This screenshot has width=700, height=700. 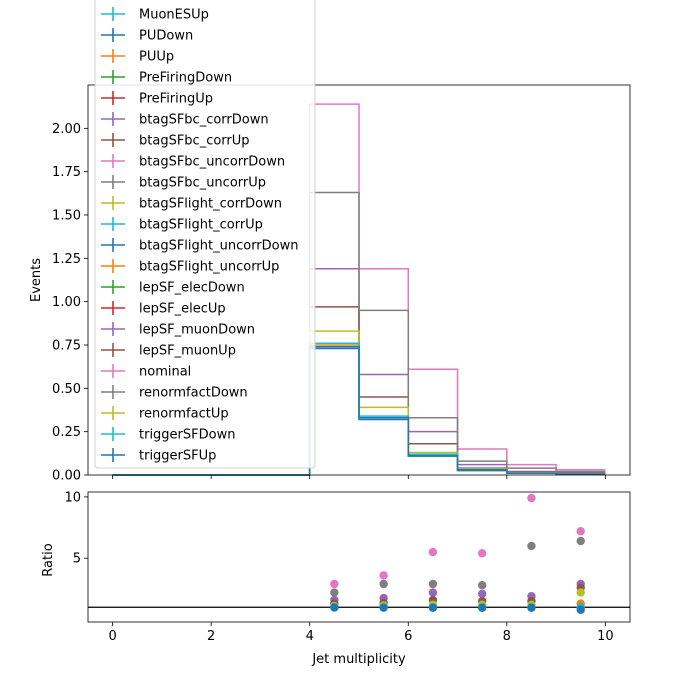 What do you see at coordinates (66, 259) in the screenshot?
I see `main-y-tick-label: 1.25` at bounding box center [66, 259].